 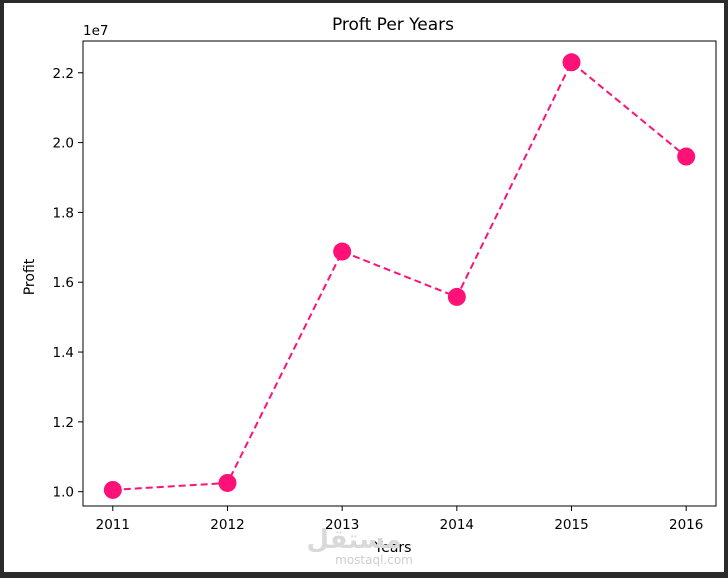 I want to click on x-tick-label: 2012, so click(x=227, y=525).